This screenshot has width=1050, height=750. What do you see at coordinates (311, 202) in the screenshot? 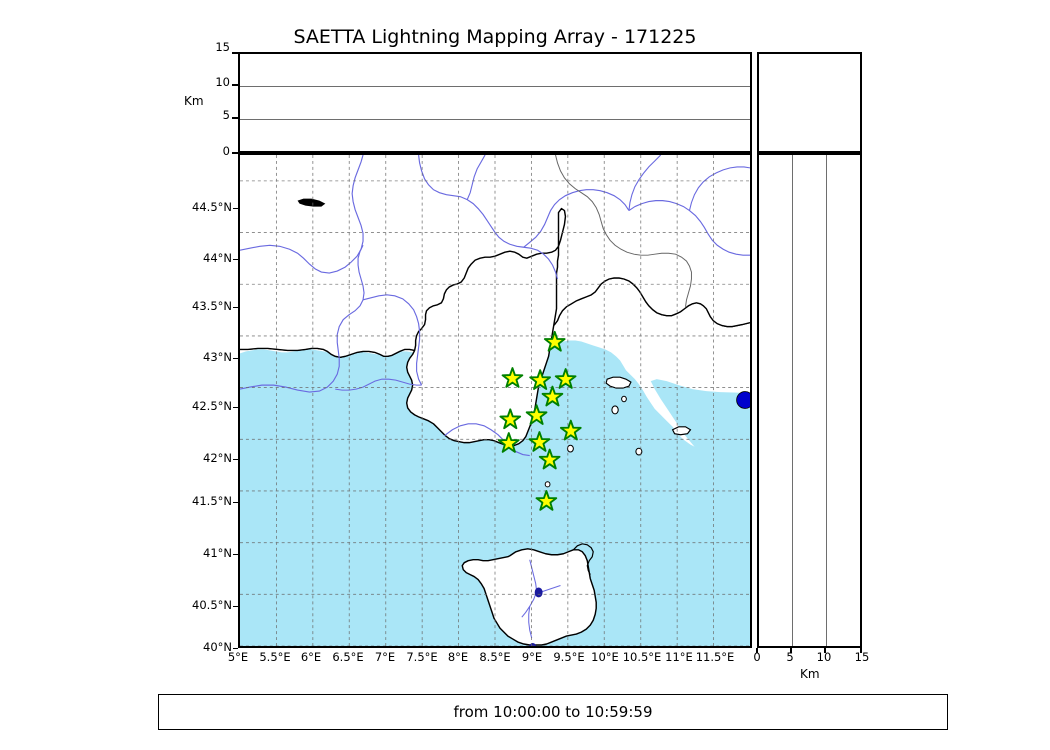
I see `coastal-lagoon` at bounding box center [311, 202].